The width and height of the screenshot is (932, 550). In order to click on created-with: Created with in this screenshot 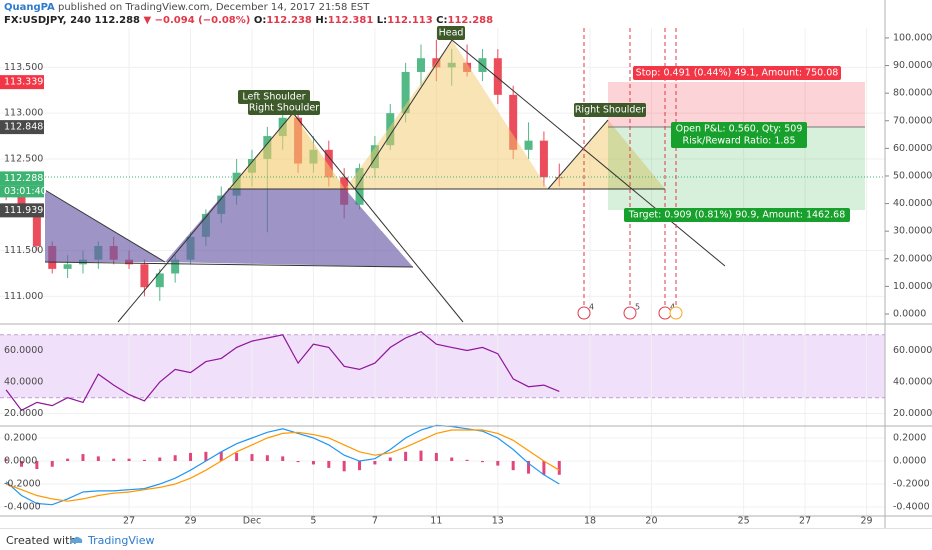, I will do `click(41, 540)`.